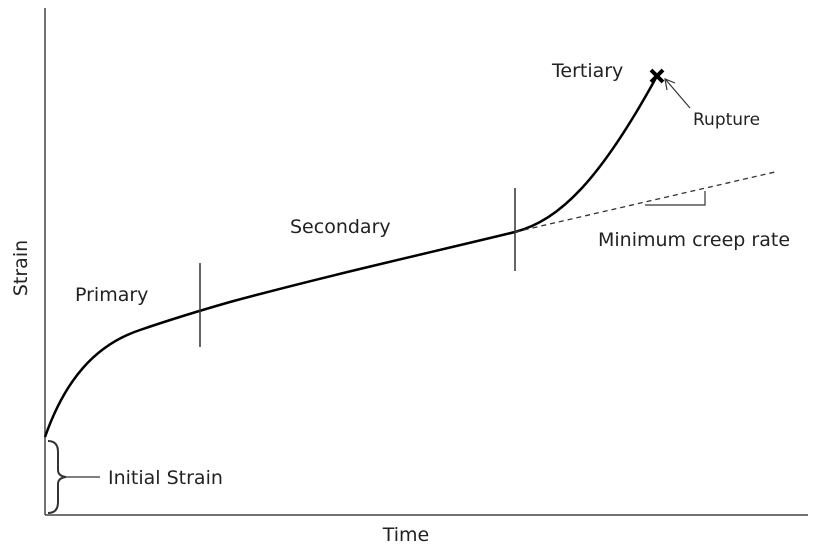 The width and height of the screenshot is (825, 548). What do you see at coordinates (694, 240) in the screenshot?
I see `min-rate-label: Minimum creep rate` at bounding box center [694, 240].